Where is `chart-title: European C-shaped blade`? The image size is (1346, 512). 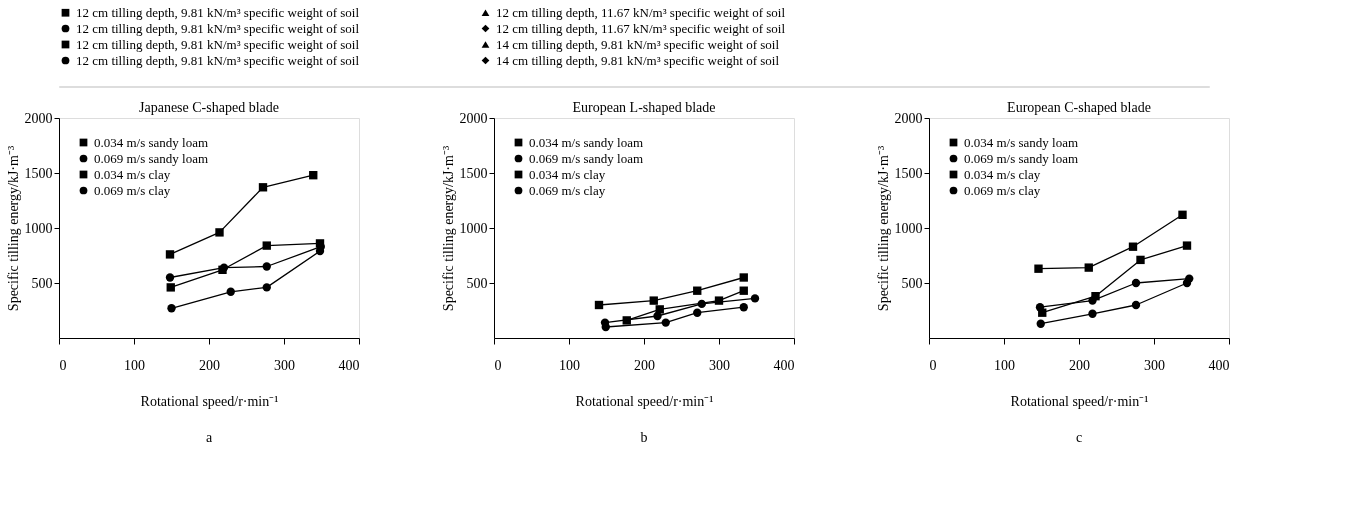 chart-title: European C-shaped blade is located at coordinates (1079, 107).